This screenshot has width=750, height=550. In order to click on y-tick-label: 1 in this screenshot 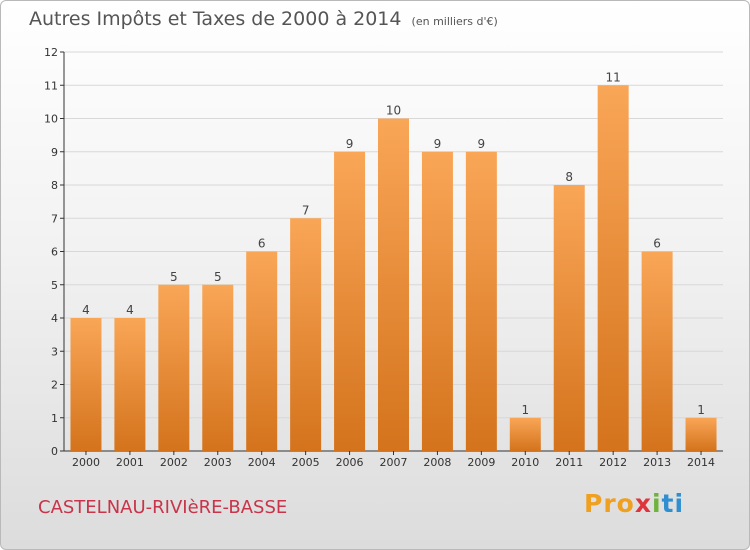, I will do `click(54, 418)`.